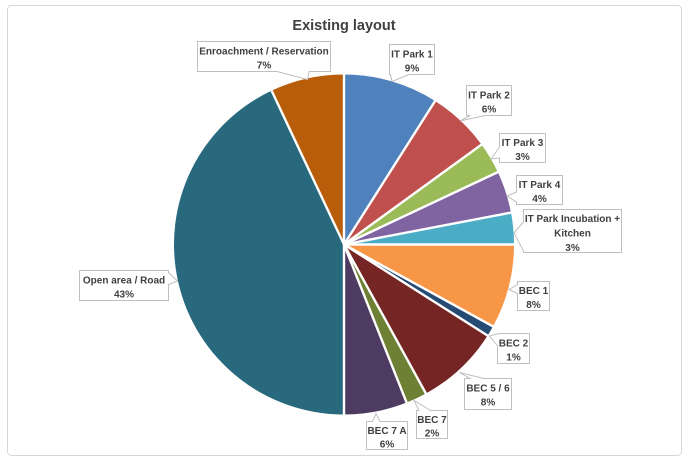  What do you see at coordinates (124, 295) in the screenshot?
I see `svg-text: 43%` at bounding box center [124, 295].